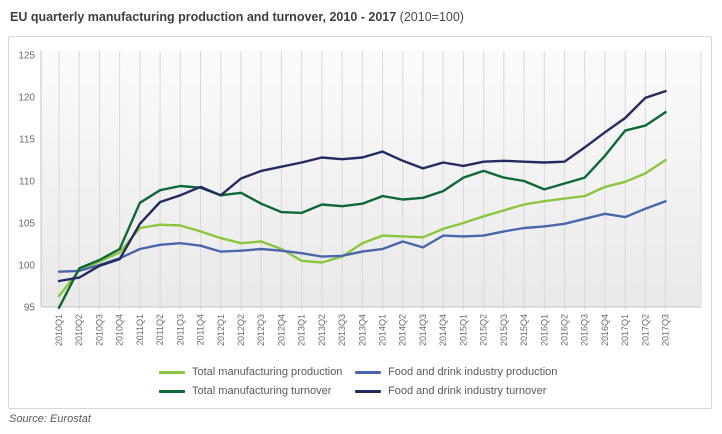 The width and height of the screenshot is (722, 434). What do you see at coordinates (666, 330) in the screenshot?
I see `x-tick-label: 2017Q3` at bounding box center [666, 330].